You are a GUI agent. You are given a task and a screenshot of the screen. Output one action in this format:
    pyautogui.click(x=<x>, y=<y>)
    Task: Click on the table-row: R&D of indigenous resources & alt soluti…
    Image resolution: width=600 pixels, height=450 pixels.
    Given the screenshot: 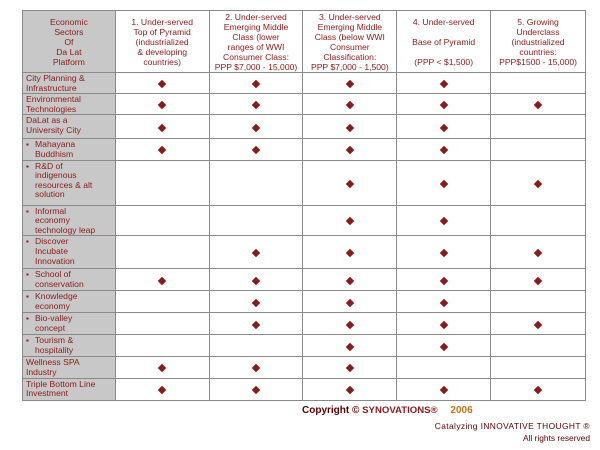 What is the action you would take?
    pyautogui.click(x=304, y=182)
    